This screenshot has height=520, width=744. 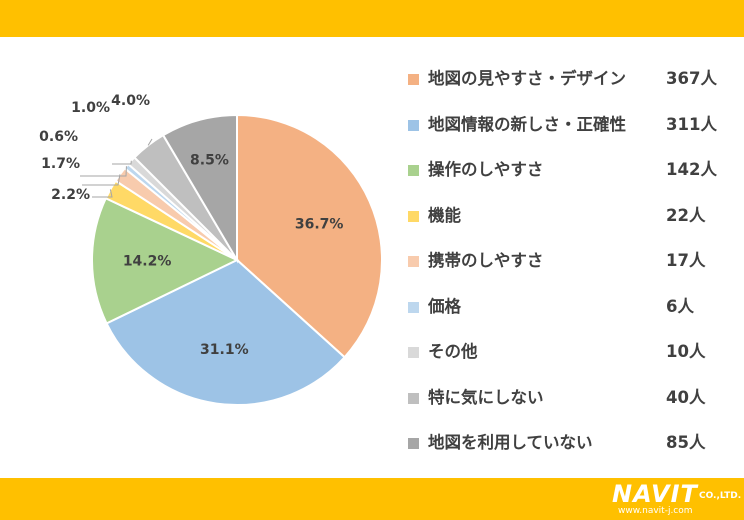 What do you see at coordinates (655, 511) in the screenshot?
I see `logo-url: www.navit-j.com` at bounding box center [655, 511].